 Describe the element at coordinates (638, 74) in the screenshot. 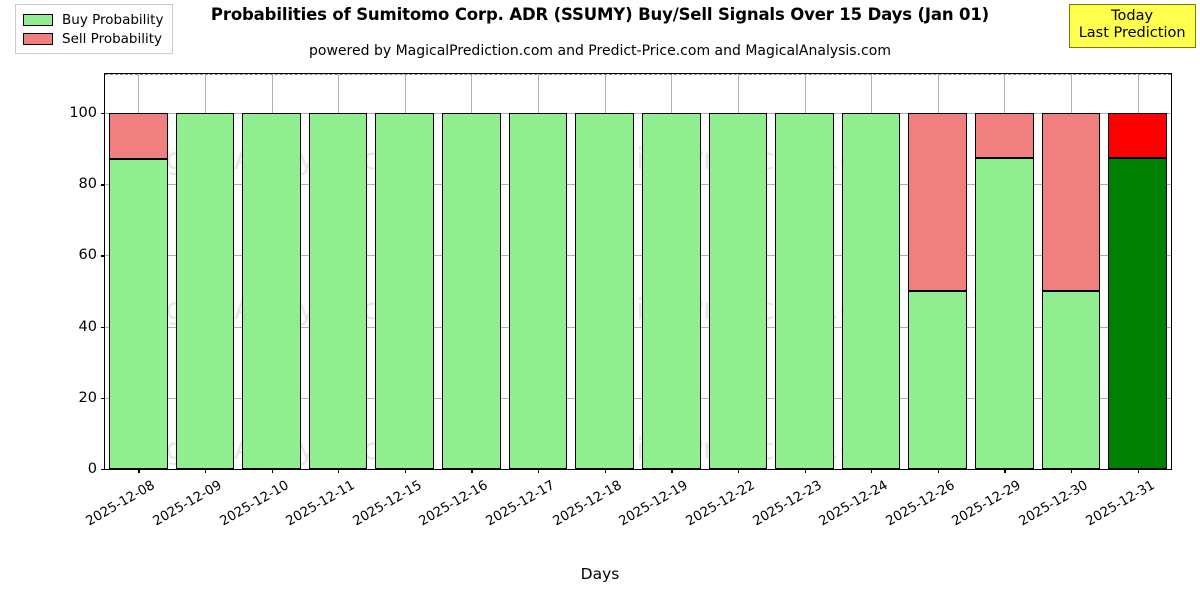

I see `threshold-line` at that location.